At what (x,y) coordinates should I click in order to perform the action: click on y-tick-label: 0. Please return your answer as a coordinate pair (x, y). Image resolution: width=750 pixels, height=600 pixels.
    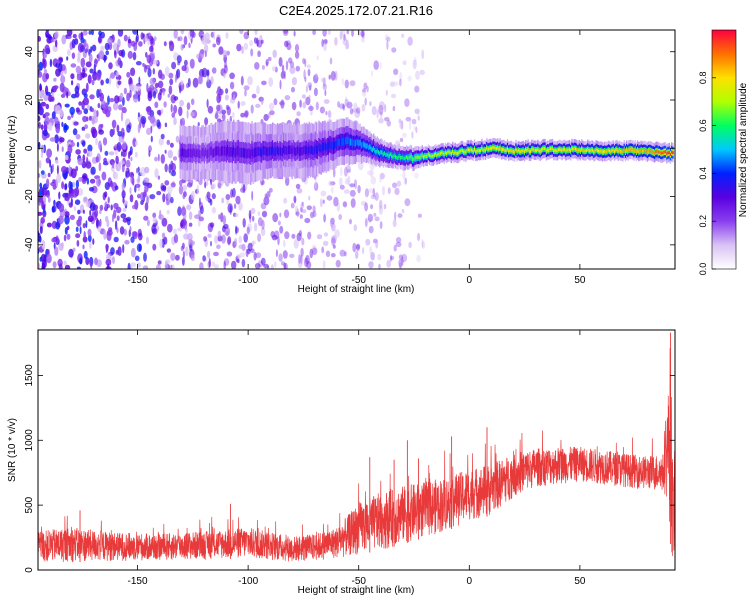
    Looking at the image, I should click on (29, 570).